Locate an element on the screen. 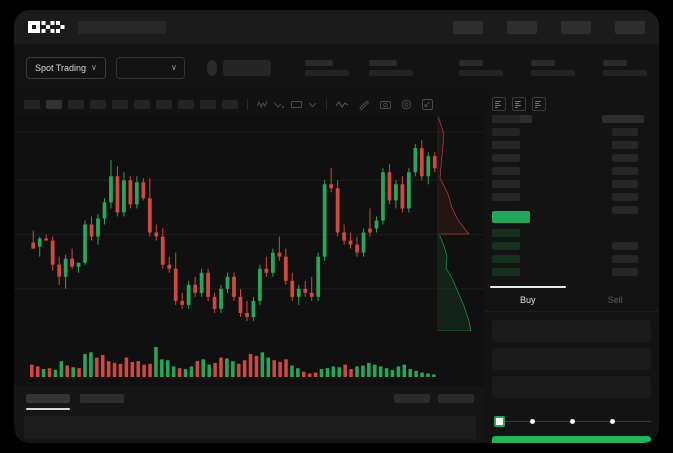 The image size is (673, 453). orders-panel is located at coordinates (249, 414).